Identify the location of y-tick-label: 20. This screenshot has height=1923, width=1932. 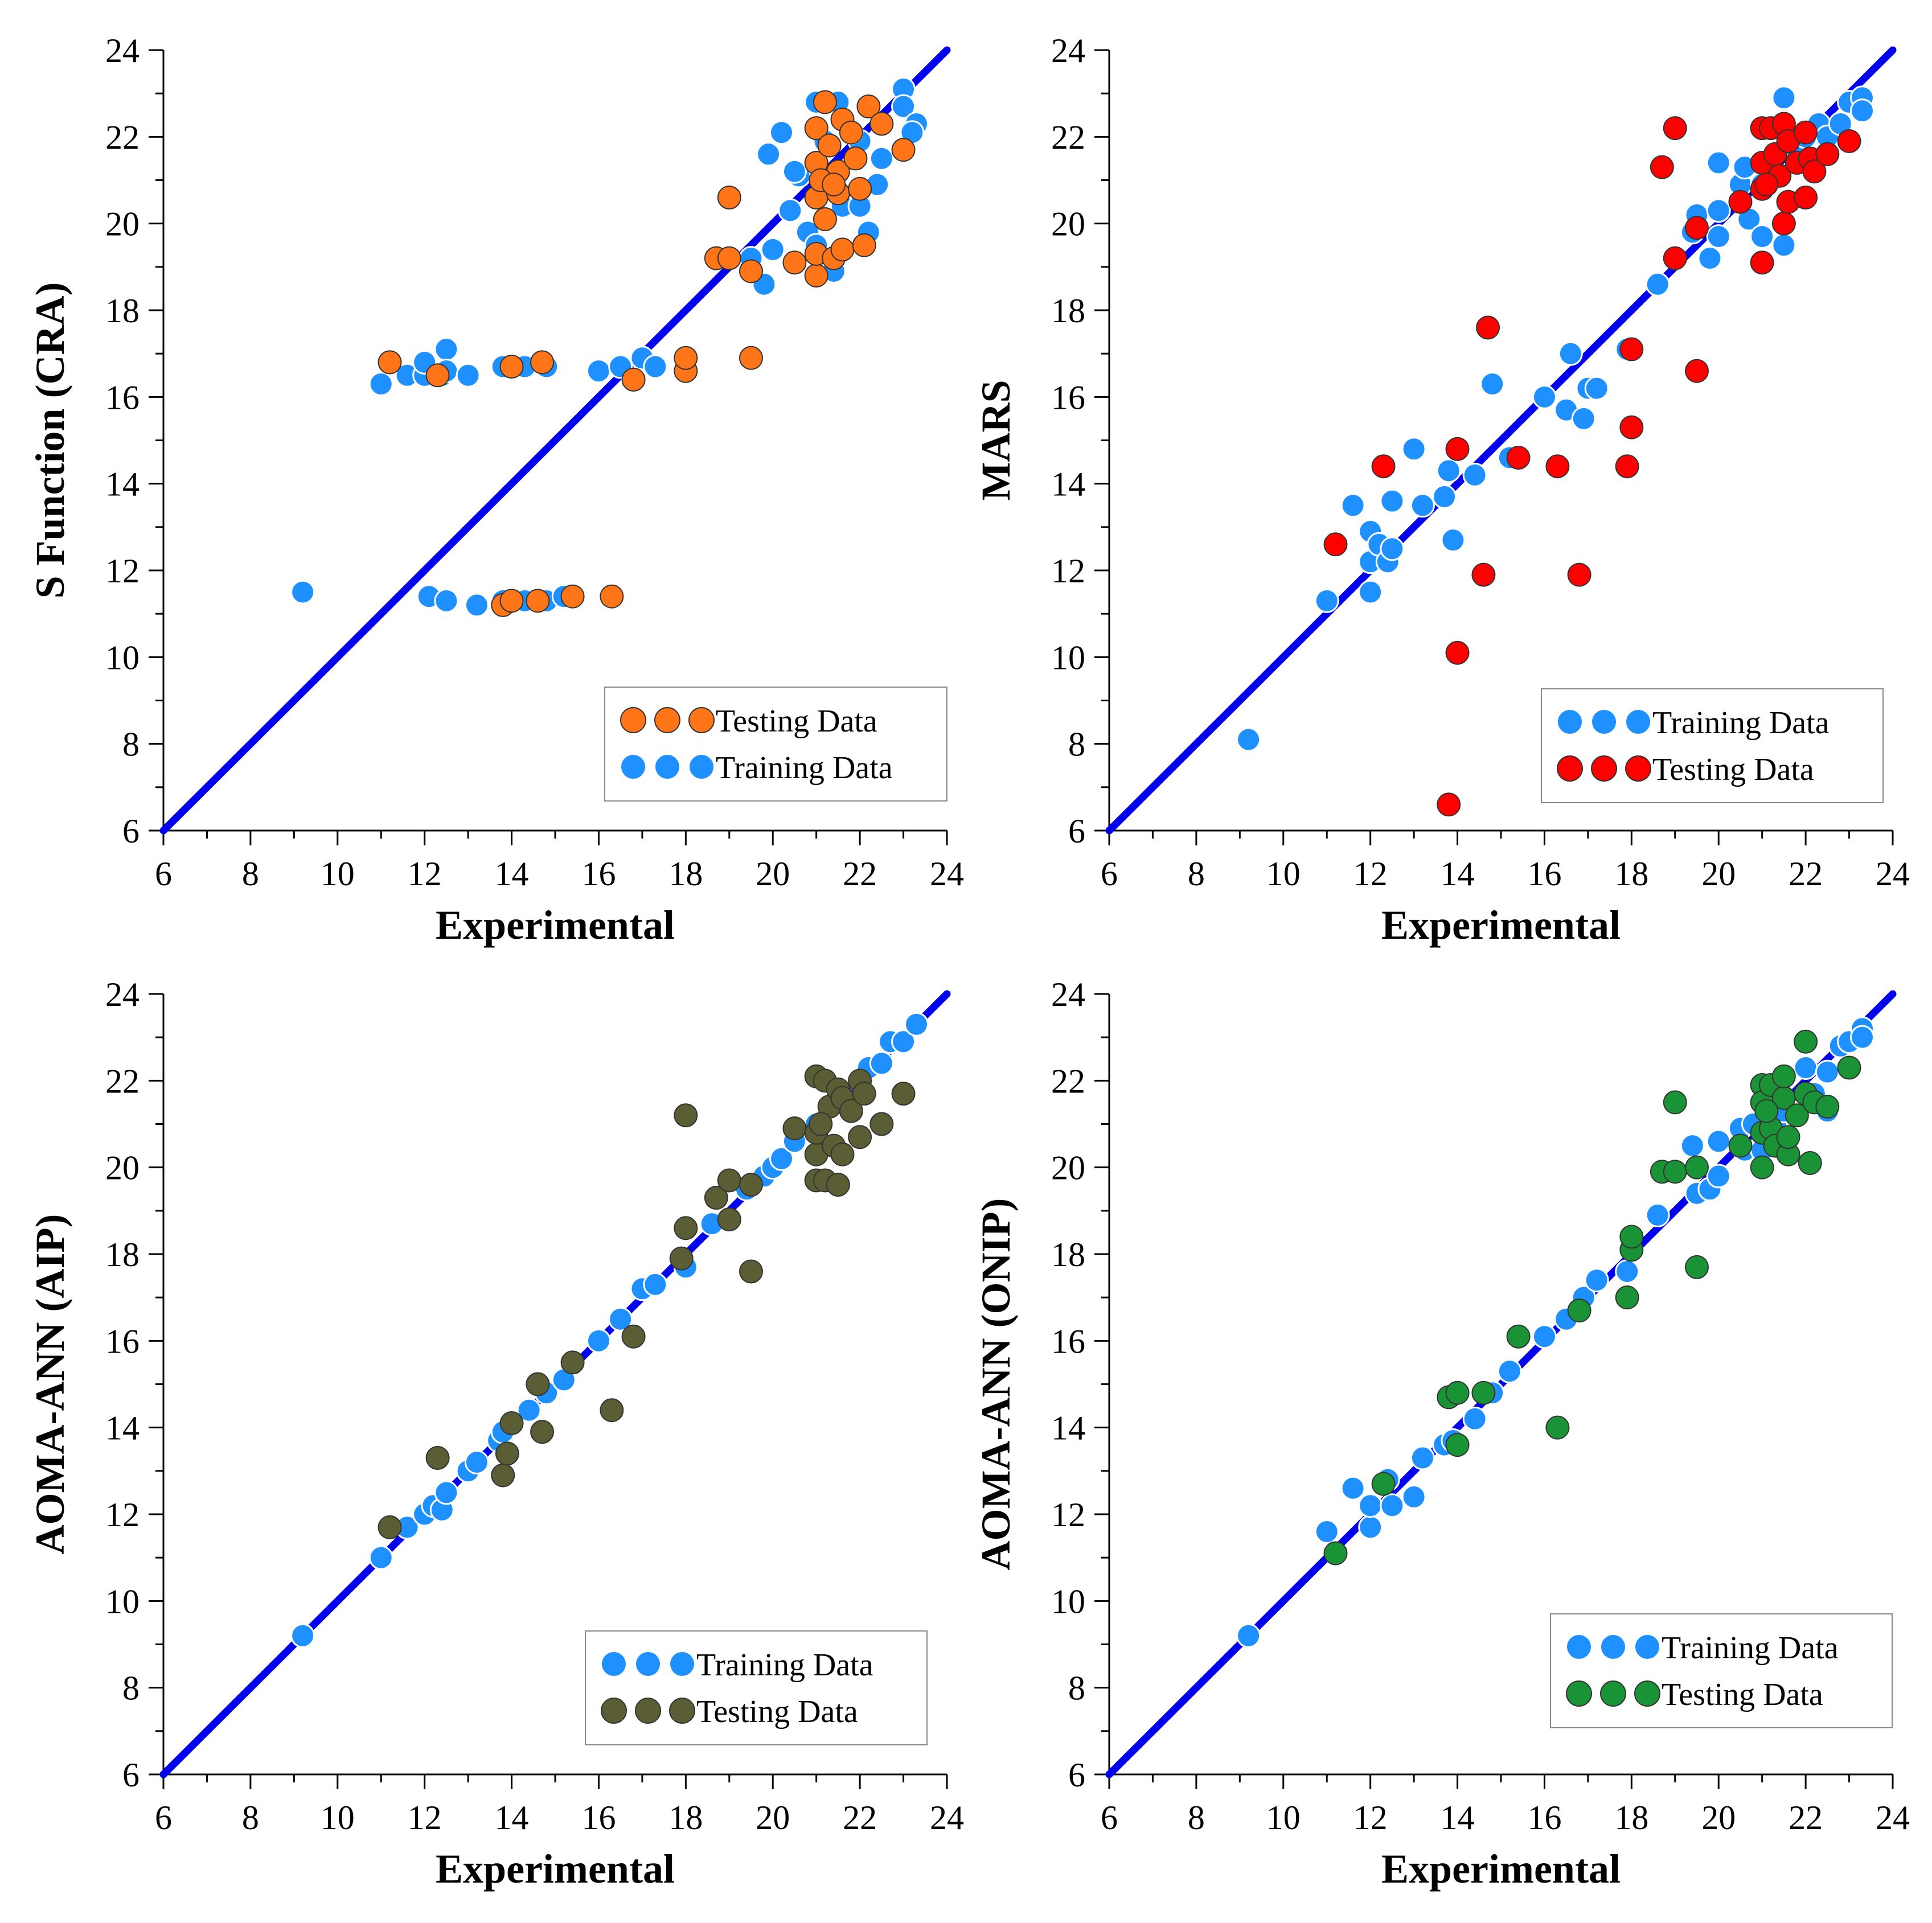
(1068, 224).